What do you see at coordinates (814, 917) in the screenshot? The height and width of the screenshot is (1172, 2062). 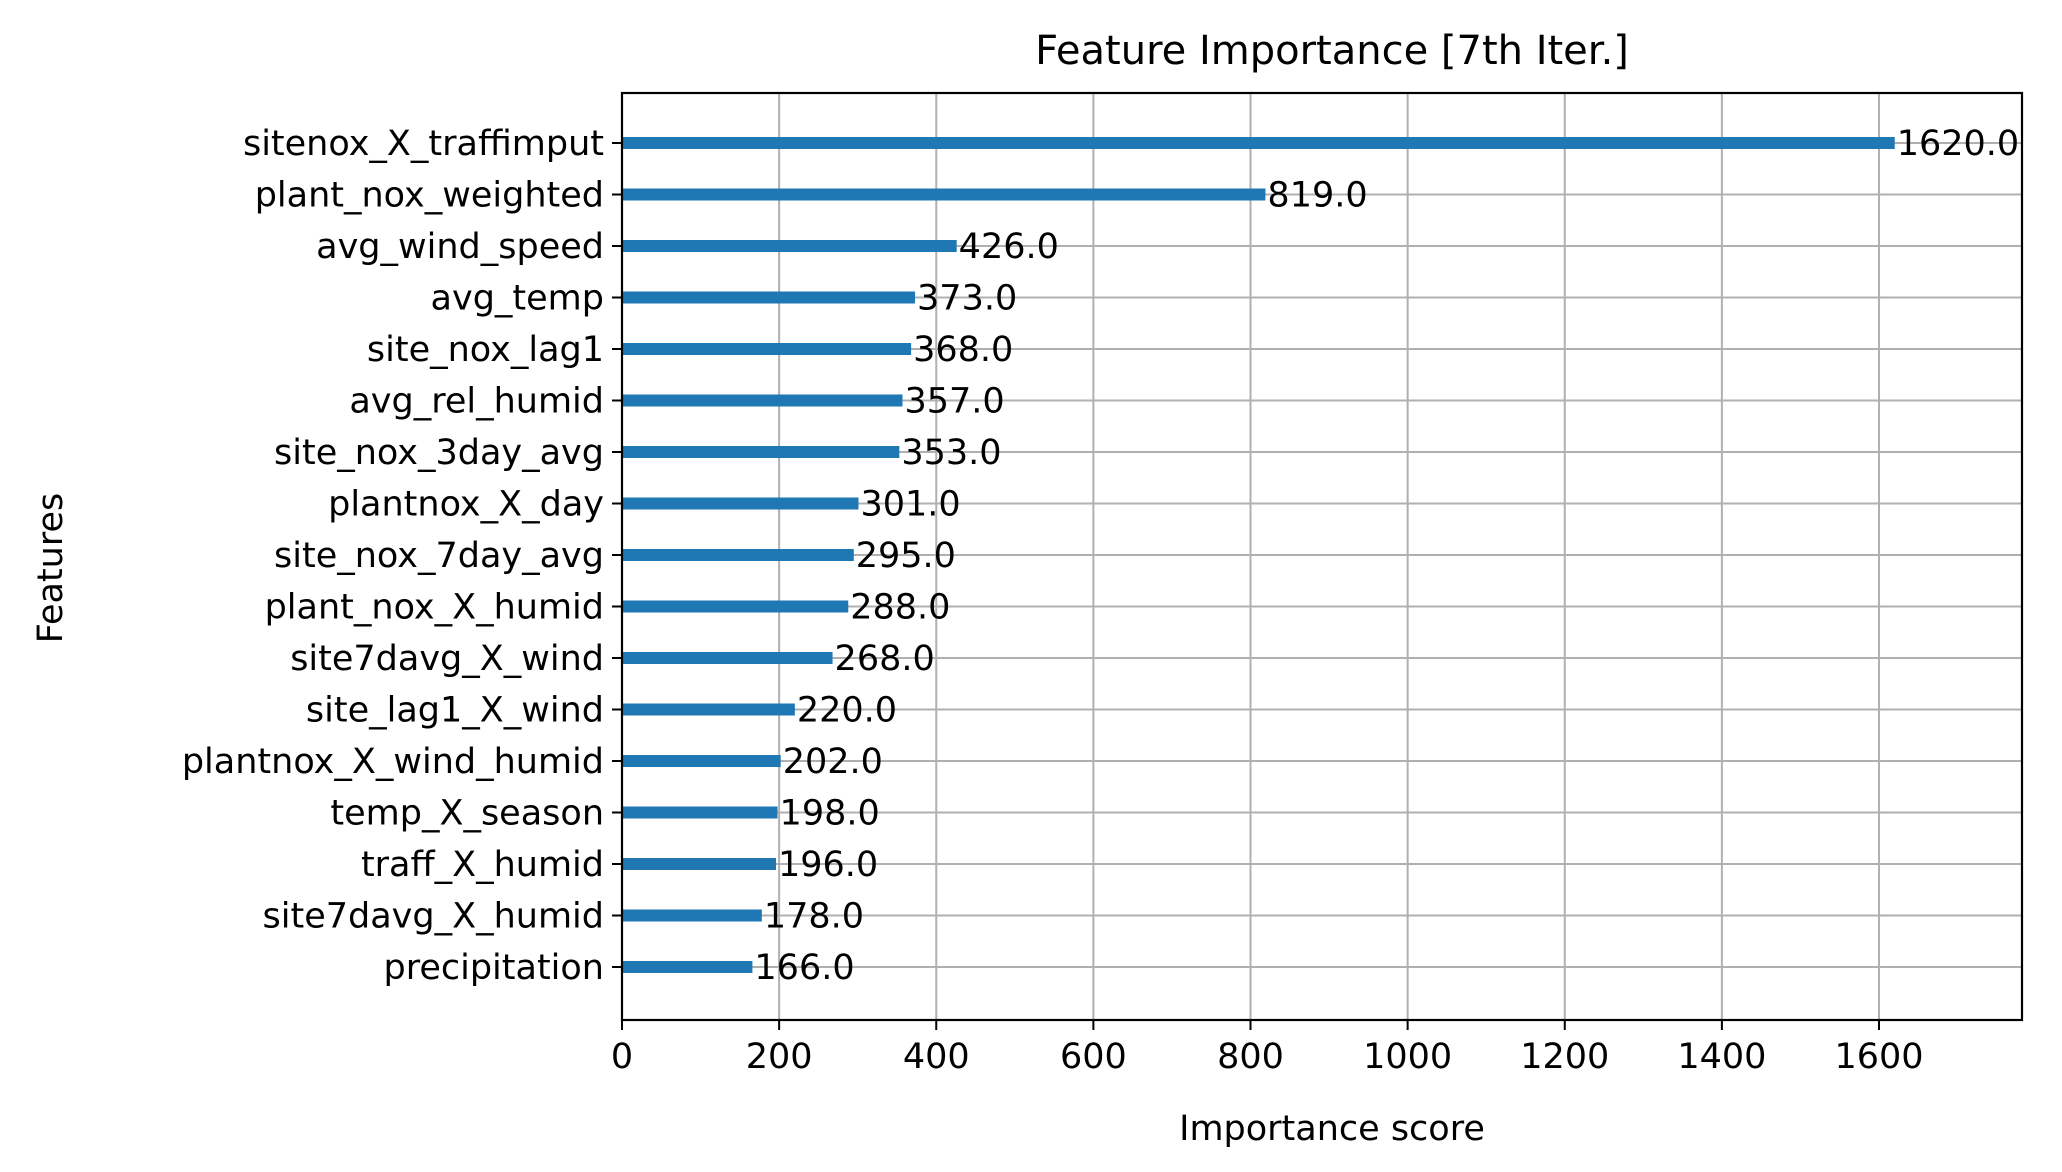 I see `data-label: 178.0` at bounding box center [814, 917].